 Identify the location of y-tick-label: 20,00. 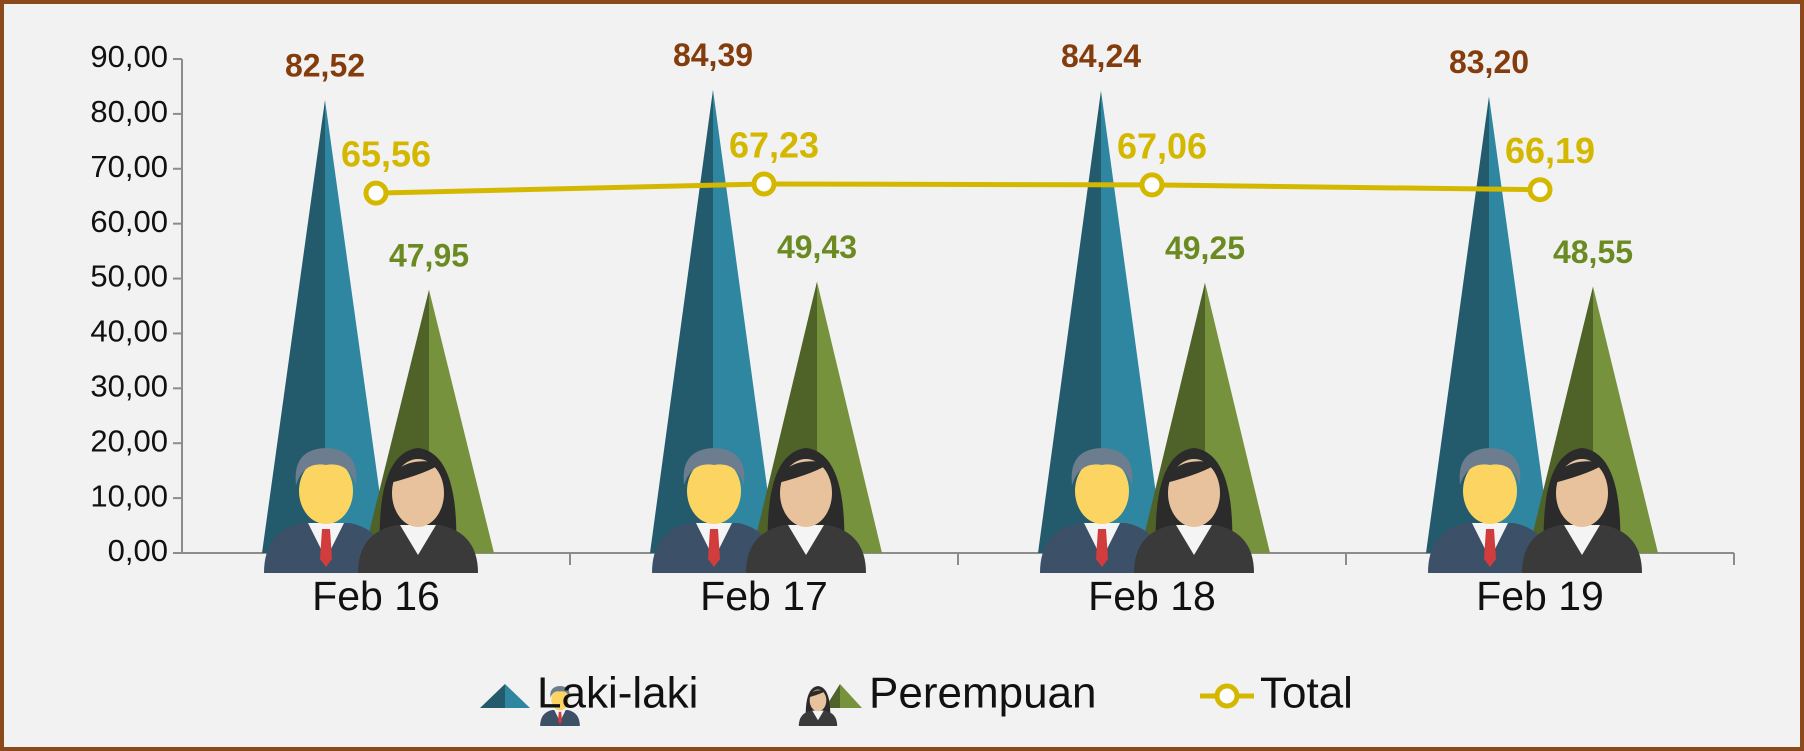
(129, 440).